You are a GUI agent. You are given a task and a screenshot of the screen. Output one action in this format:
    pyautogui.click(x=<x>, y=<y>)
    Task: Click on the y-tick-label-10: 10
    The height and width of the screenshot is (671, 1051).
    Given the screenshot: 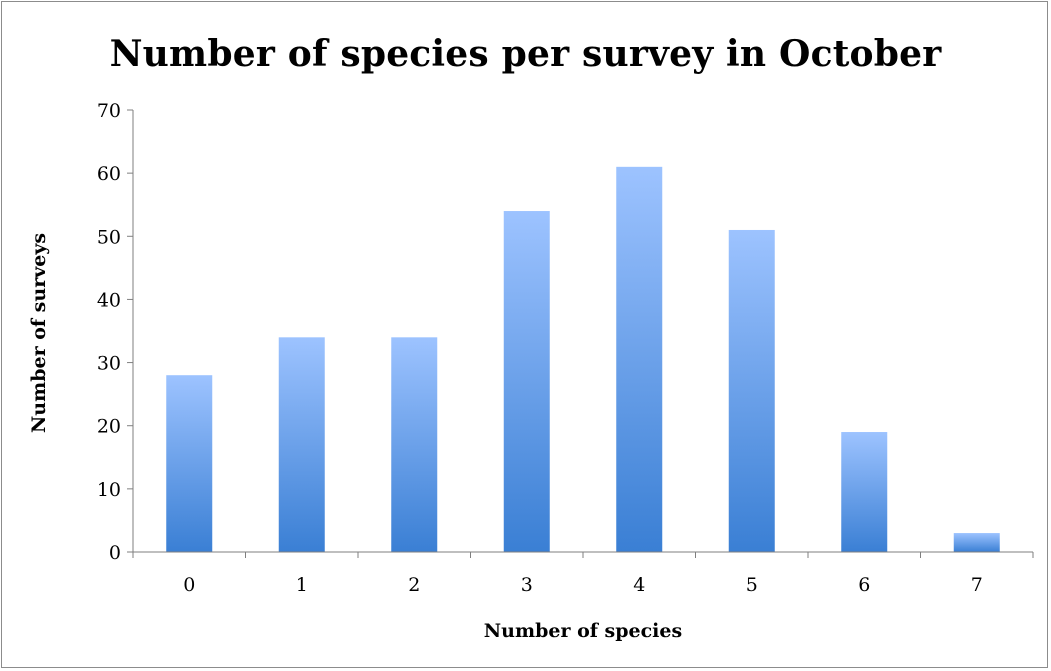 What is the action you would take?
    pyautogui.click(x=109, y=490)
    